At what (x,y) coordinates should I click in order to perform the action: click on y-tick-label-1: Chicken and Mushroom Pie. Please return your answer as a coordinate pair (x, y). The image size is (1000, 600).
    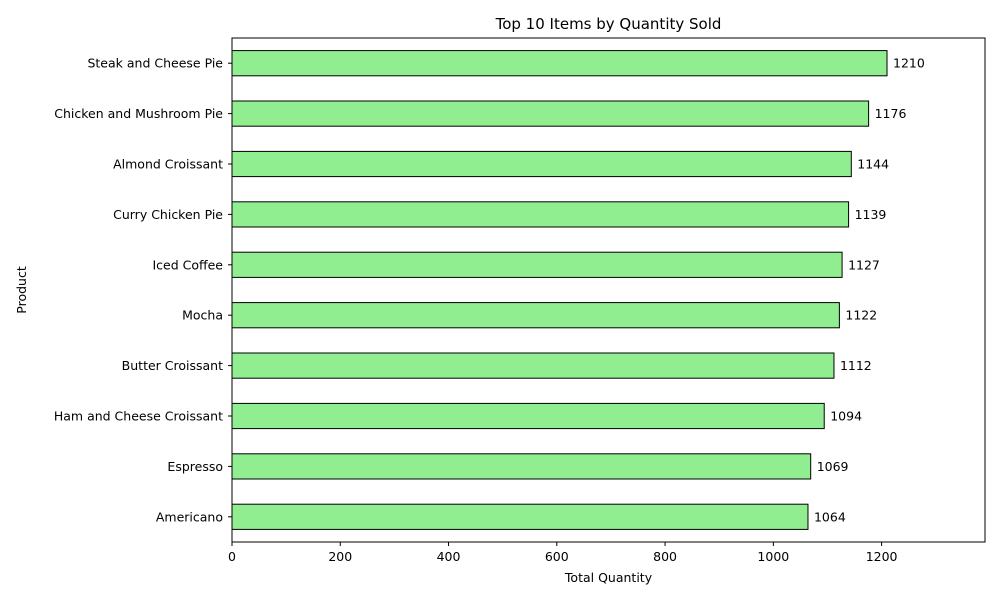
    Looking at the image, I should click on (138, 113).